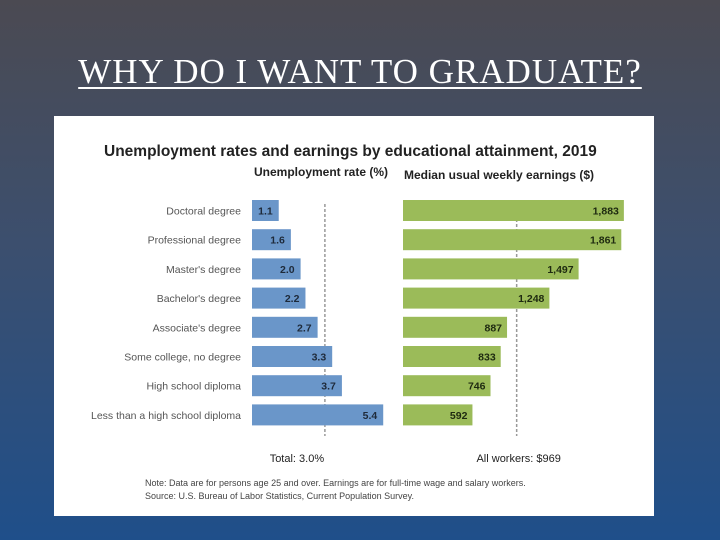 The image size is (720, 540). I want to click on category-label: Associate's degree, so click(197, 328).